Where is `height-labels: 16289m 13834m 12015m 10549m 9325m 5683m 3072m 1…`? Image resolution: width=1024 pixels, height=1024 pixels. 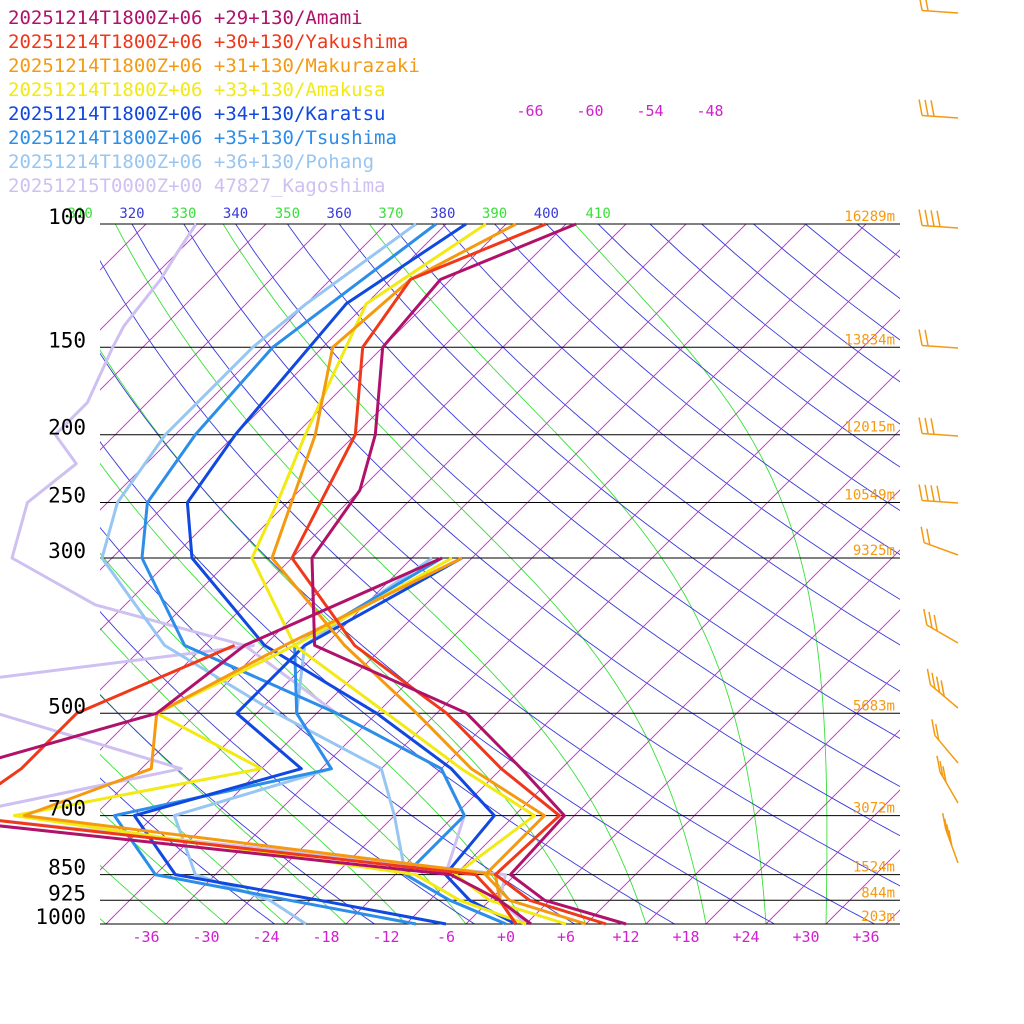
height-labels: 16289m 13834m 12015m 10549m 9325m 5683m 3072m 1… is located at coordinates (869, 567).